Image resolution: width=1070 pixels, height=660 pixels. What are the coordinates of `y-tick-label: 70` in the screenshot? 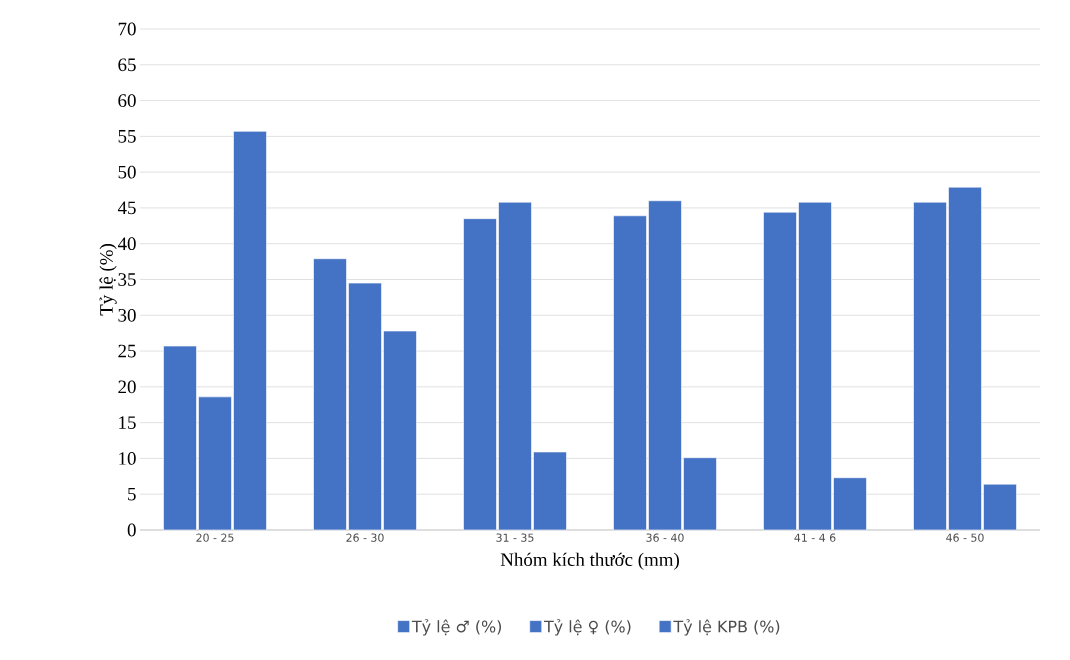 It's located at (127, 29).